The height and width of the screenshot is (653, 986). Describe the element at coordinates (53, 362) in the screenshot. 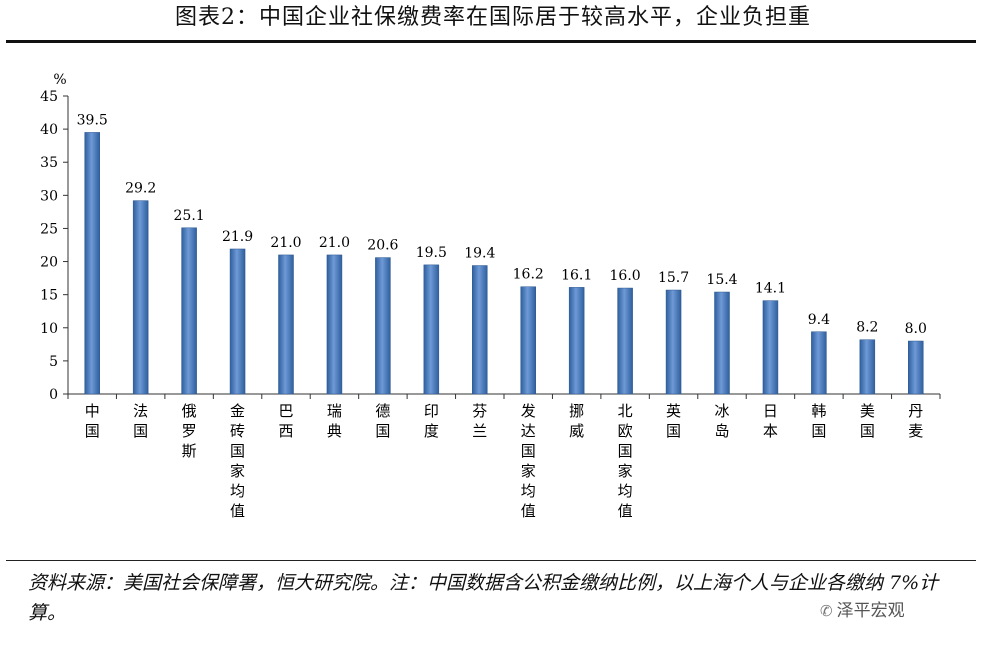

I see `y-tick-label: 5` at that location.